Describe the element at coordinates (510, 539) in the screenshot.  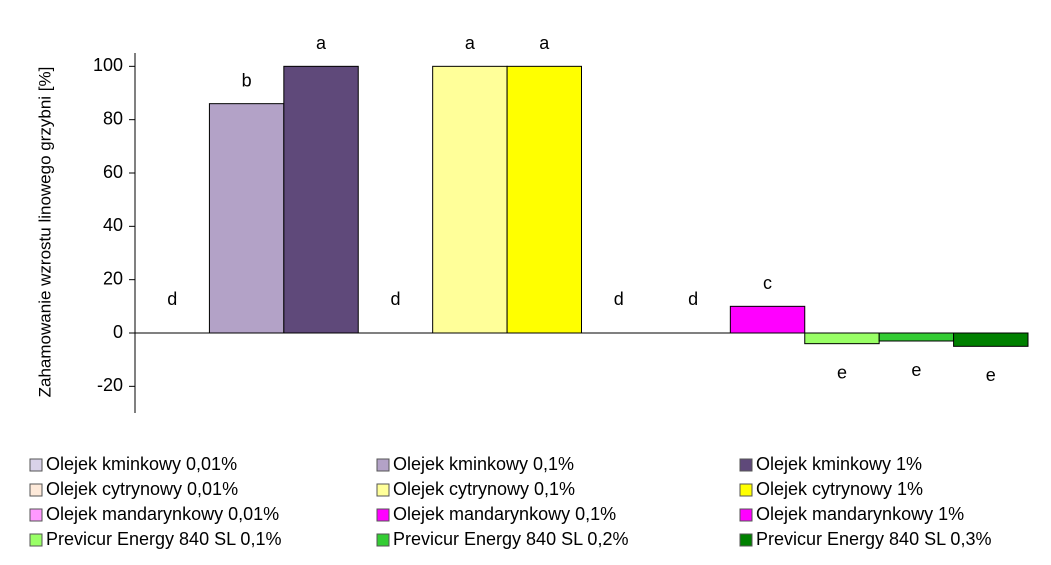
I see `legend-label: Previcur Energy 840 SL 0,2%` at that location.